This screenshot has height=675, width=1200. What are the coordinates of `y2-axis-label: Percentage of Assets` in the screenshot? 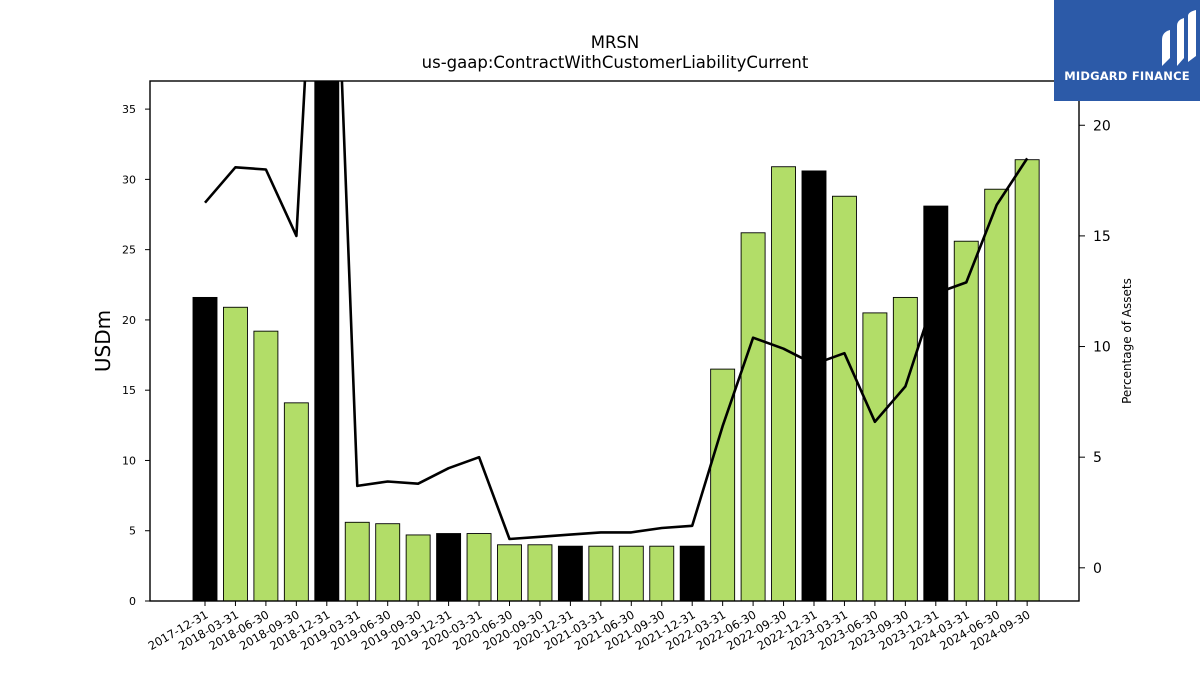 It's located at (1127, 341).